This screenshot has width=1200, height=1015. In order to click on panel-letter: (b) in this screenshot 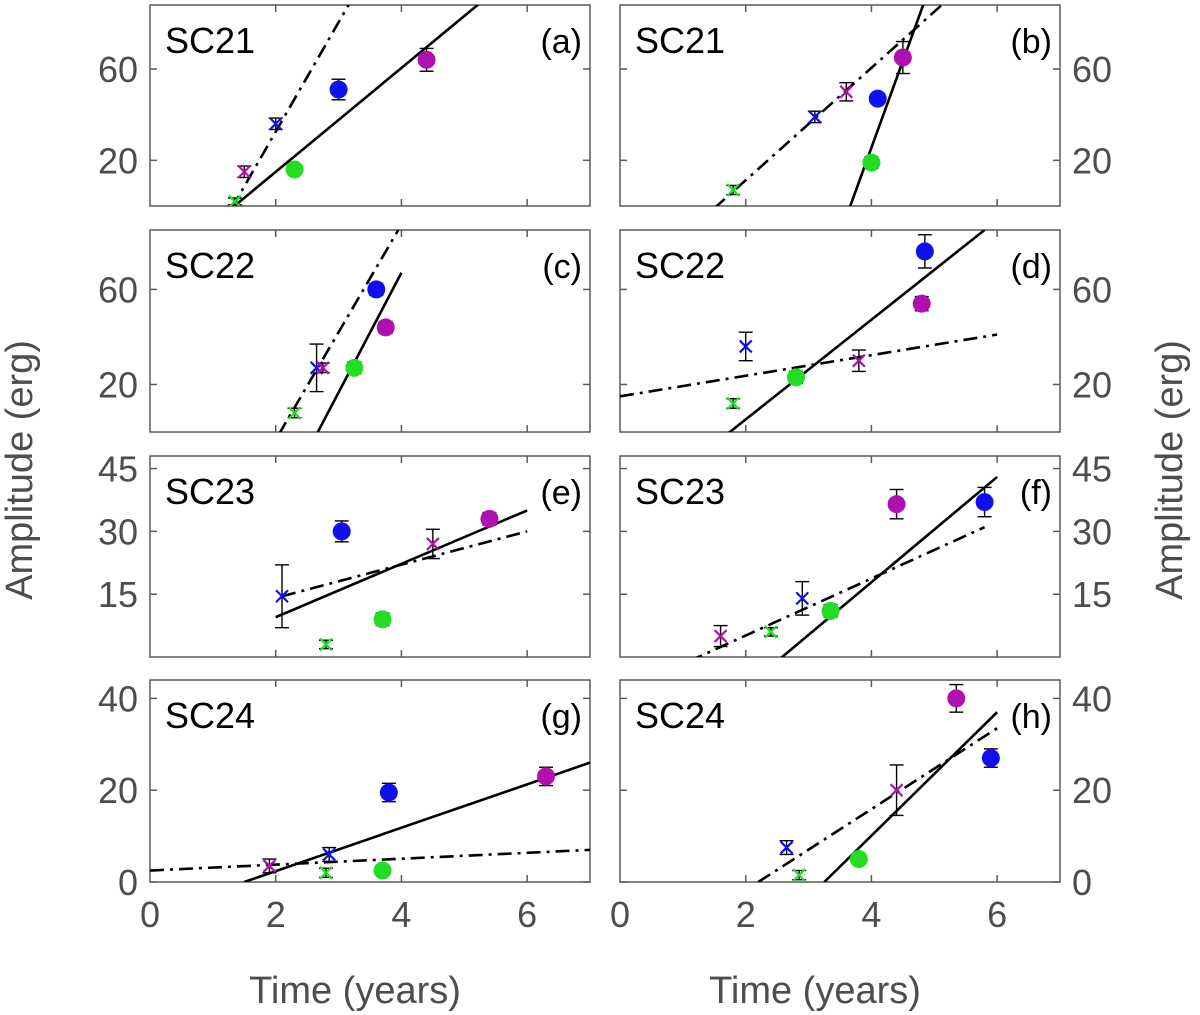, I will do `click(1031, 42)`.